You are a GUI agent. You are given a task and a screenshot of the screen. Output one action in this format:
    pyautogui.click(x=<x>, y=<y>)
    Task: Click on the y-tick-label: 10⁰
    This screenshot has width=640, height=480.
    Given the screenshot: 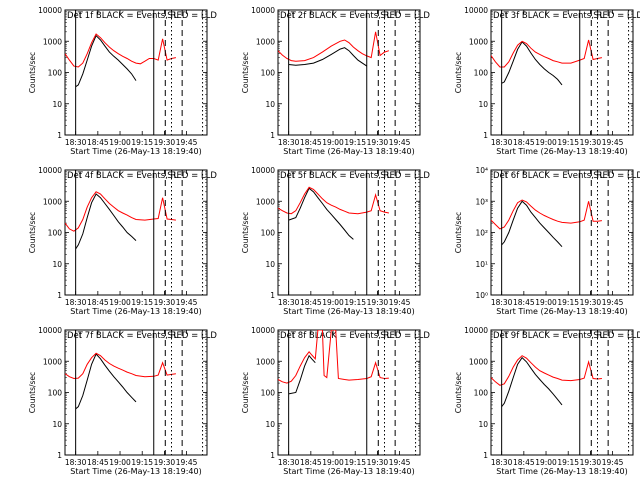 What is the action you would take?
    pyautogui.click(x=481, y=295)
    